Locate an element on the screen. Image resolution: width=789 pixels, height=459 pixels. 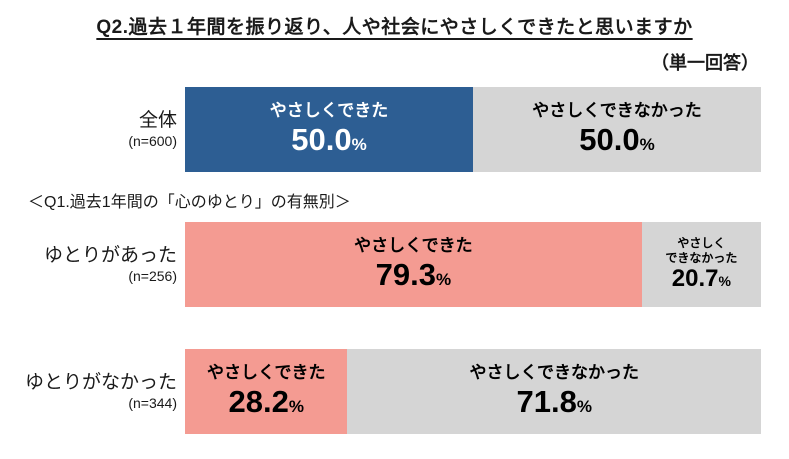
row-sample-size: (n=344) is located at coordinates (152, 403).